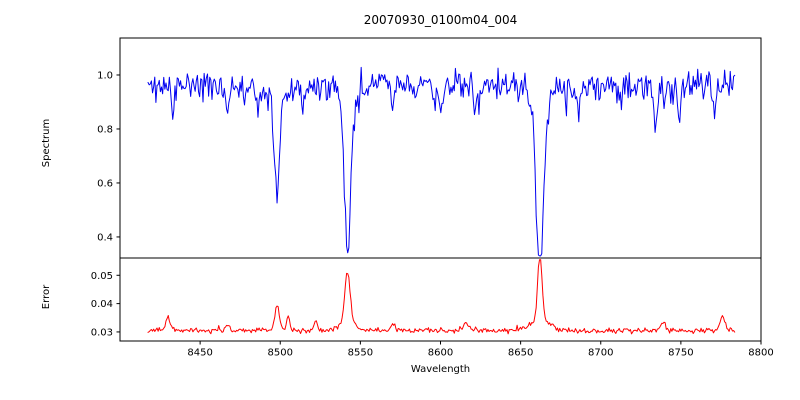 The height and width of the screenshot is (400, 800). What do you see at coordinates (105, 183) in the screenshot?
I see `y-tick-label: 0.6` at bounding box center [105, 183].